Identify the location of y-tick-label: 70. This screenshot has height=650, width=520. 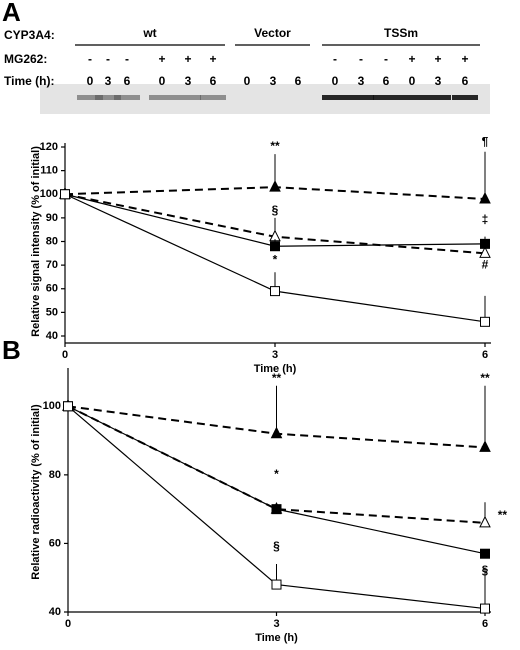
(52, 265).